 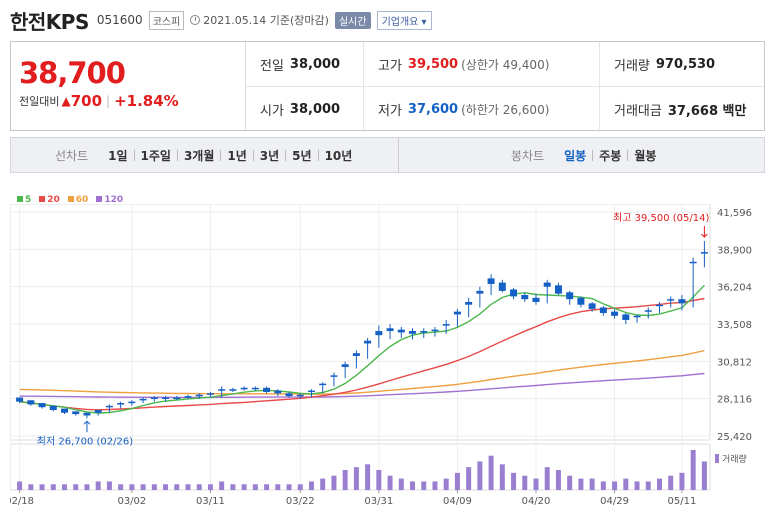 I want to click on period-1w: 1주일, so click(x=155, y=155).